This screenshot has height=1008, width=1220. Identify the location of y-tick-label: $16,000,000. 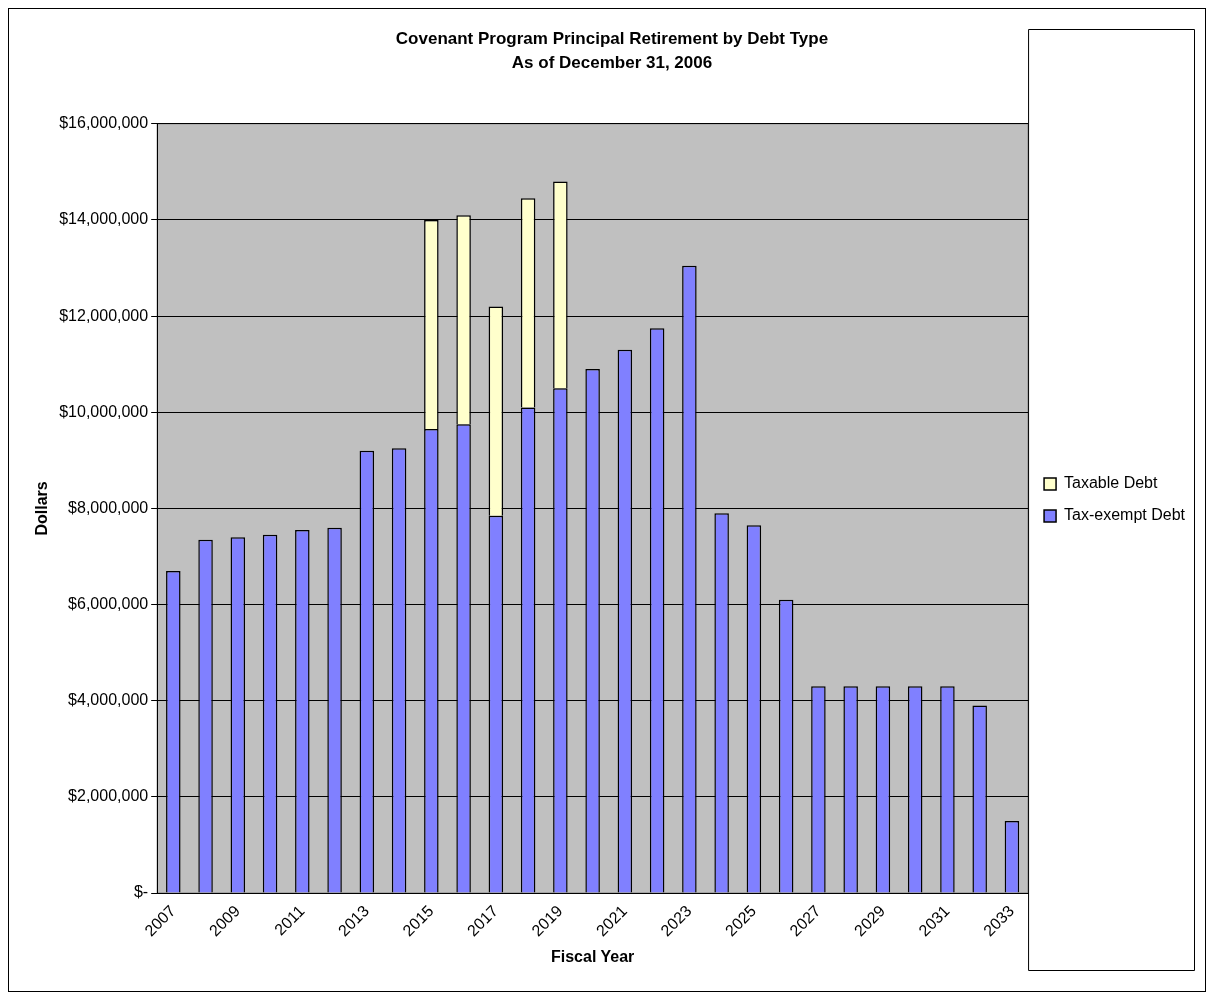
(104, 123).